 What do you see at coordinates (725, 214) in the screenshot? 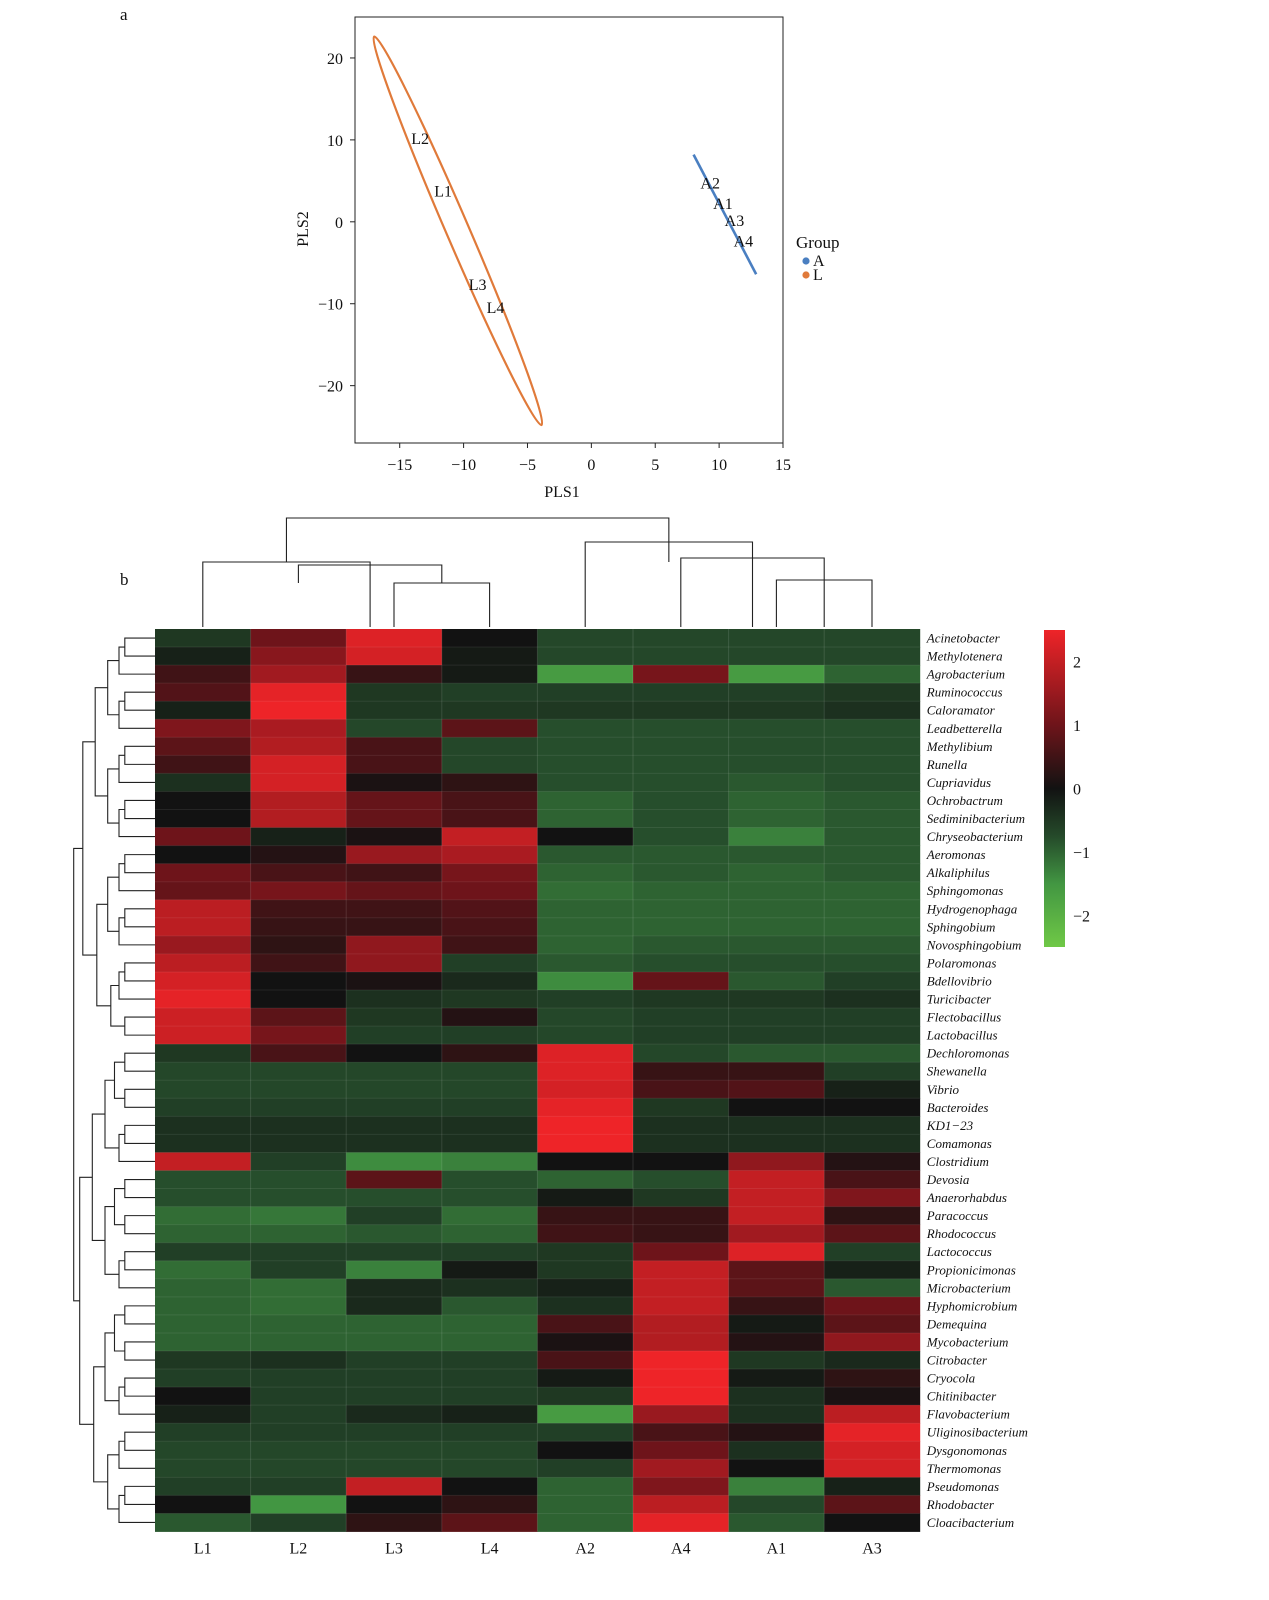
I see `group-ellipse-A` at bounding box center [725, 214].